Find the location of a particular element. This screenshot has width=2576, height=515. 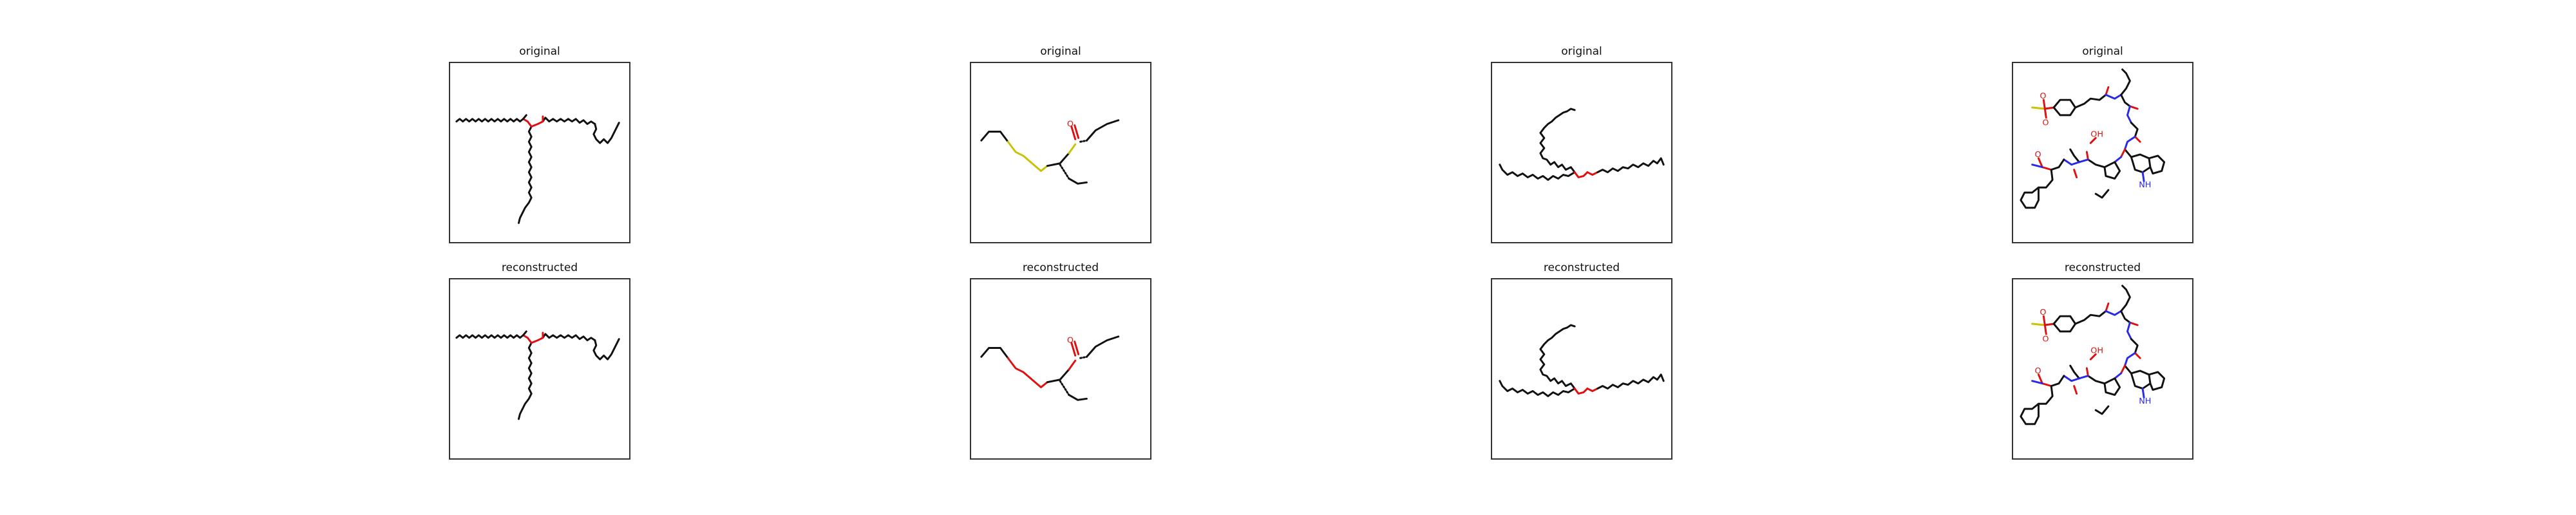

molecule-panel-original-4: O O NH OH O is located at coordinates (2103, 152).